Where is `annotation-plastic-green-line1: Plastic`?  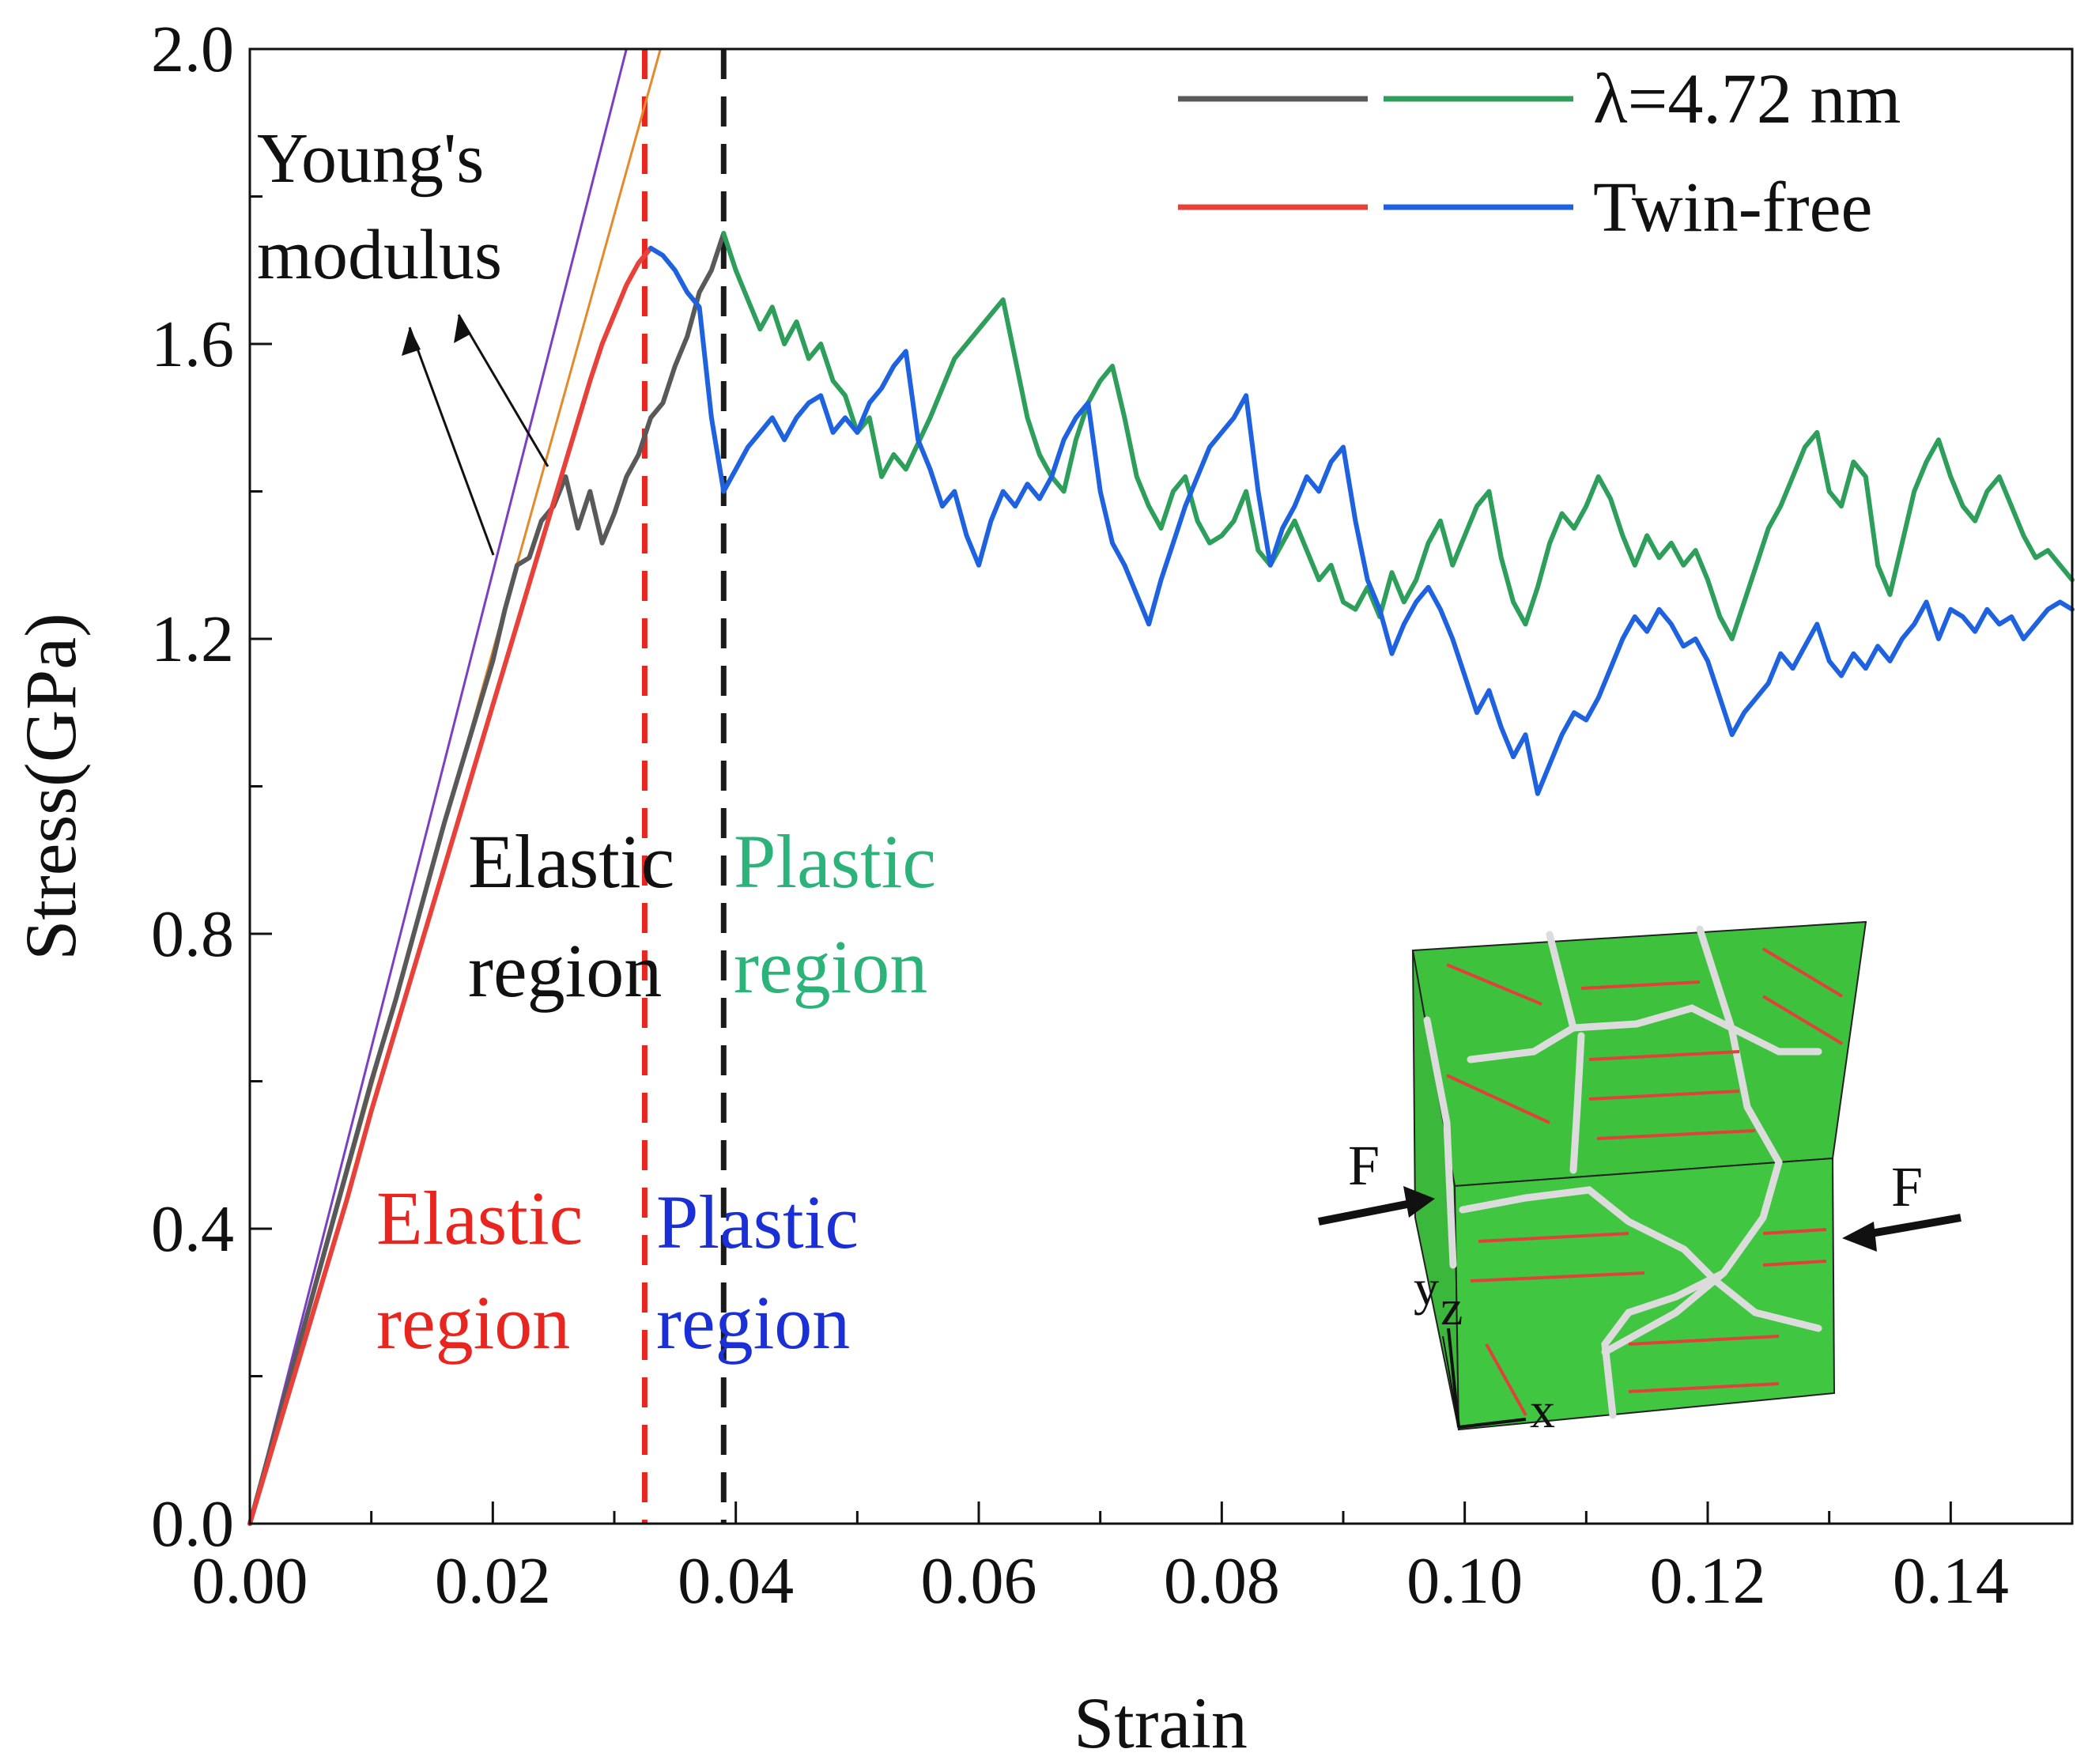 annotation-plastic-green-line1: Plastic is located at coordinates (835, 861).